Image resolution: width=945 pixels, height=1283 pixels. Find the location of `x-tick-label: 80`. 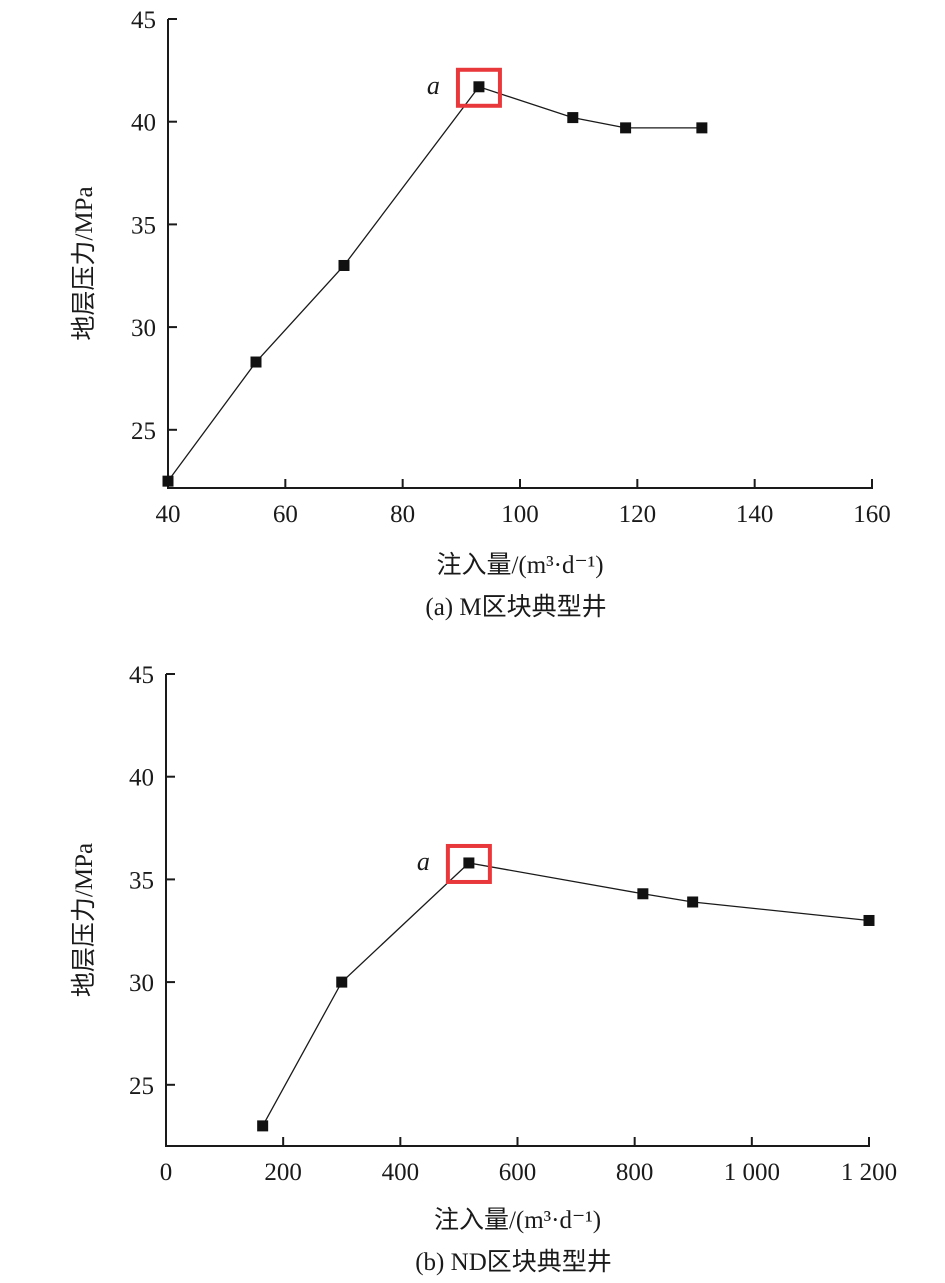

x-tick-label: 80 is located at coordinates (402, 514).